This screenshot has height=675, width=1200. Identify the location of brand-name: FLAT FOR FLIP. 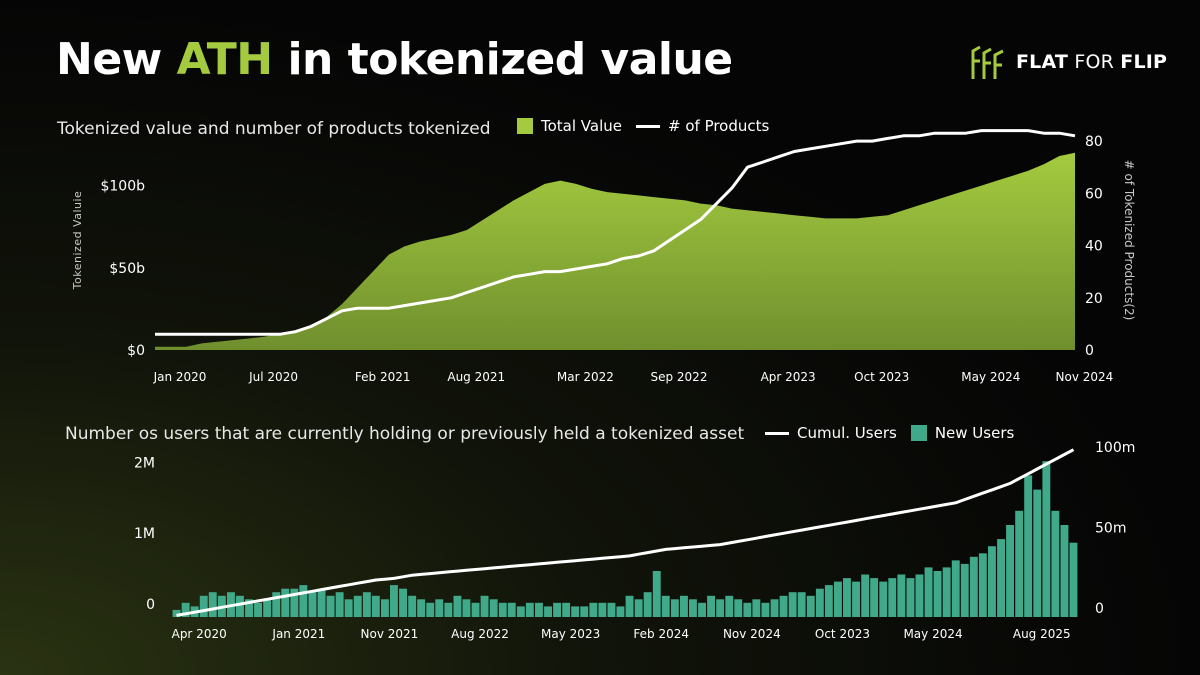
(1091, 62).